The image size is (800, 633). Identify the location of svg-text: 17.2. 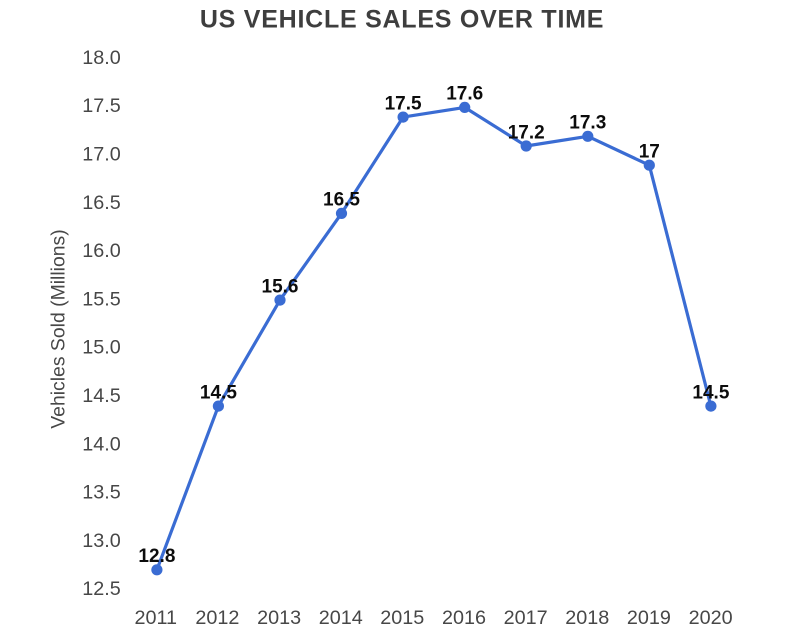
(526, 132).